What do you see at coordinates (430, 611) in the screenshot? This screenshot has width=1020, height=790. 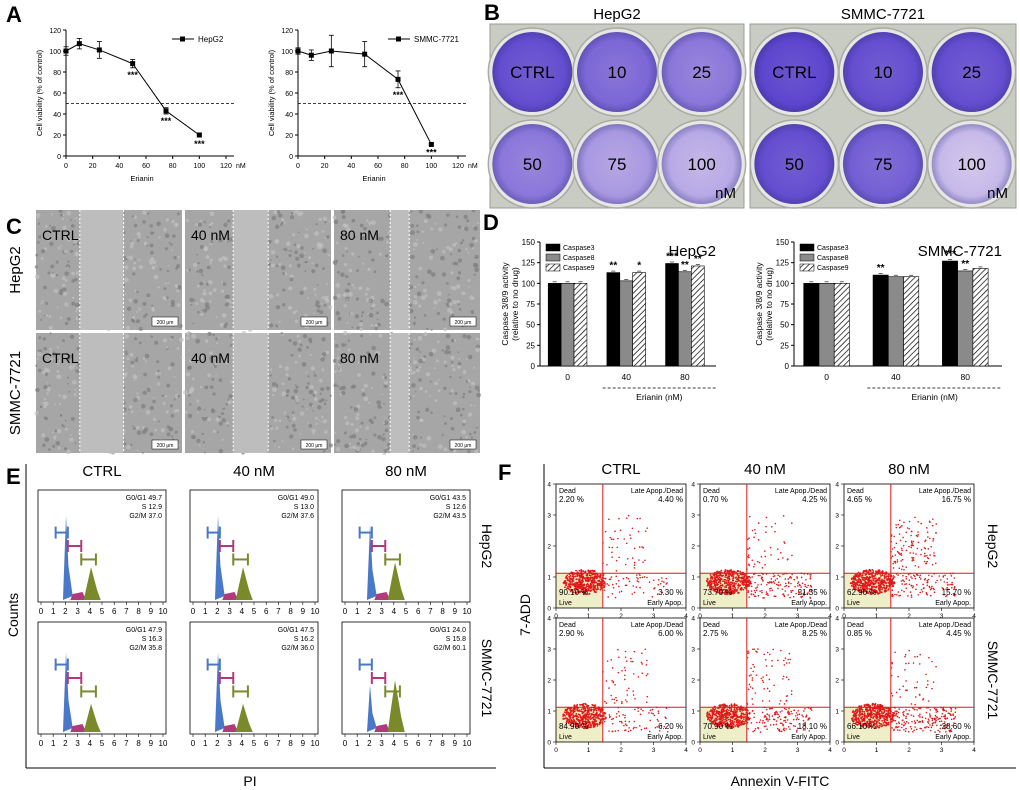 I see `x-tick-label: 7` at bounding box center [430, 611].